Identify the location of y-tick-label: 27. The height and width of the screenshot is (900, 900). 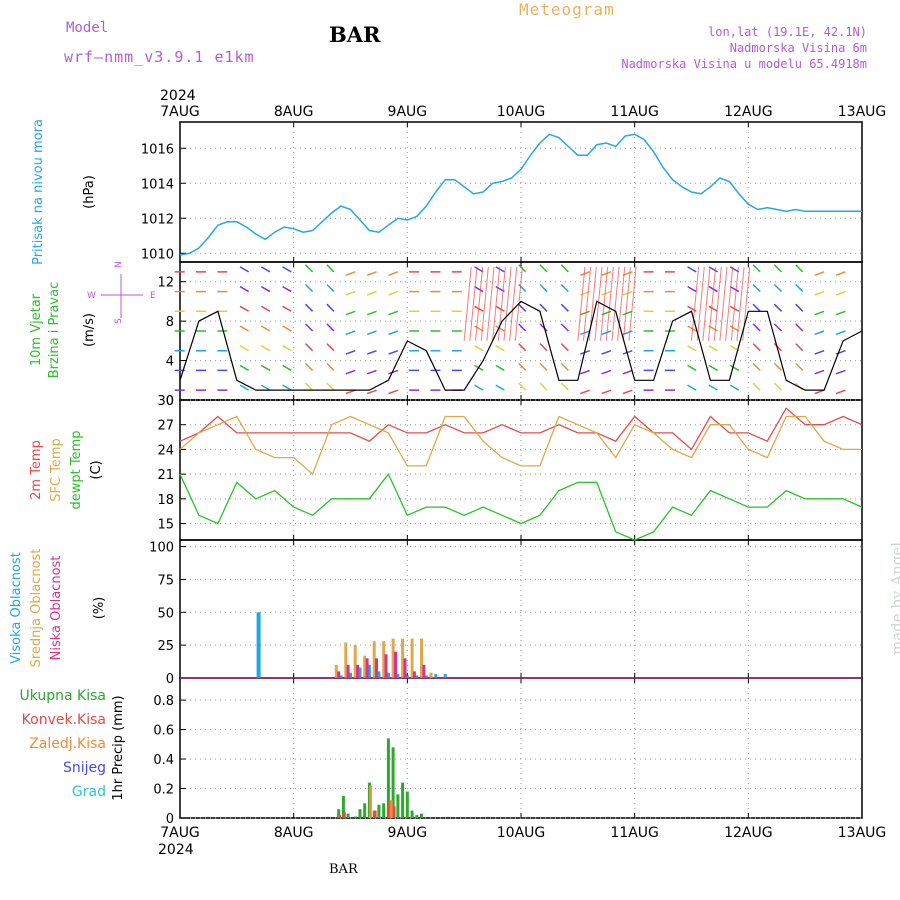
(165, 426).